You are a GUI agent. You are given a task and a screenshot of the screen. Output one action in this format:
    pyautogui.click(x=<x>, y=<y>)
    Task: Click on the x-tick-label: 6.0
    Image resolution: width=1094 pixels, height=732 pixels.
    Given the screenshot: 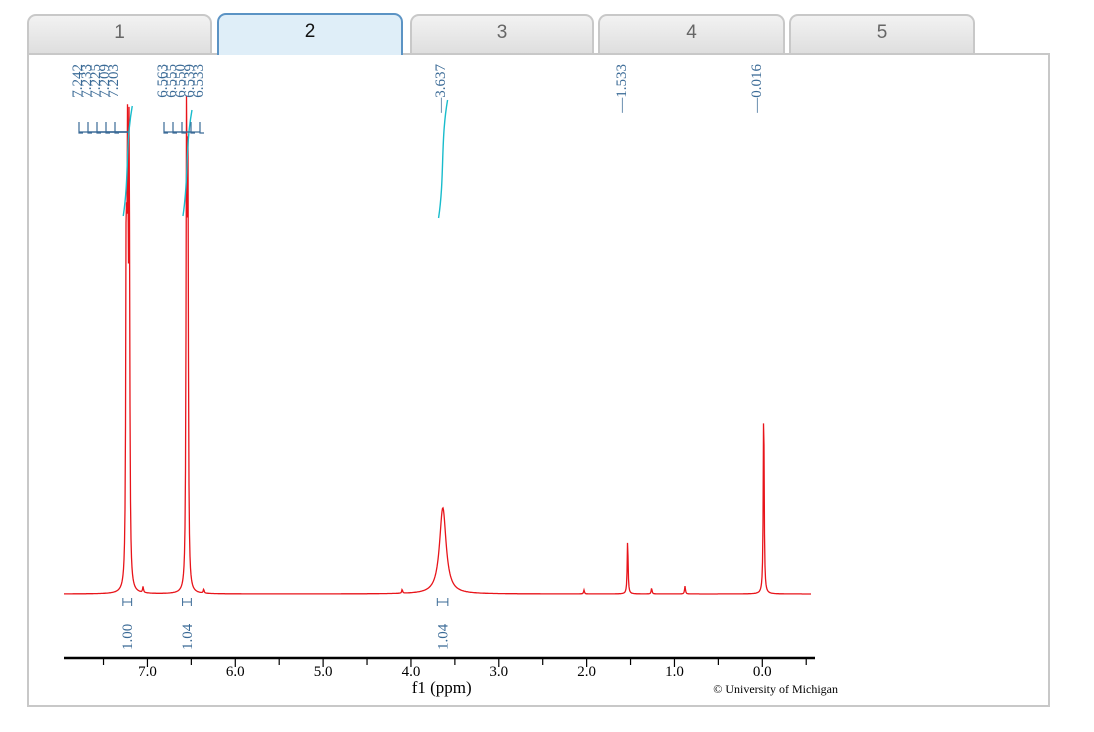 What is the action you would take?
    pyautogui.click(x=235, y=672)
    